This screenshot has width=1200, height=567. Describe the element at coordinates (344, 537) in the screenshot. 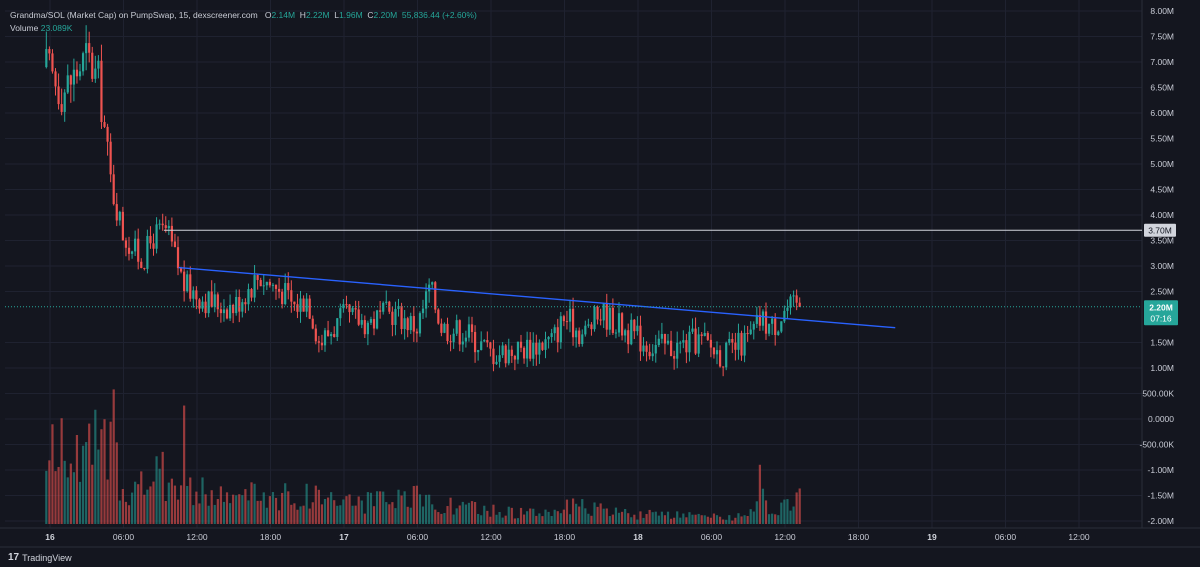

I see `time-axis-tick: 17` at that location.